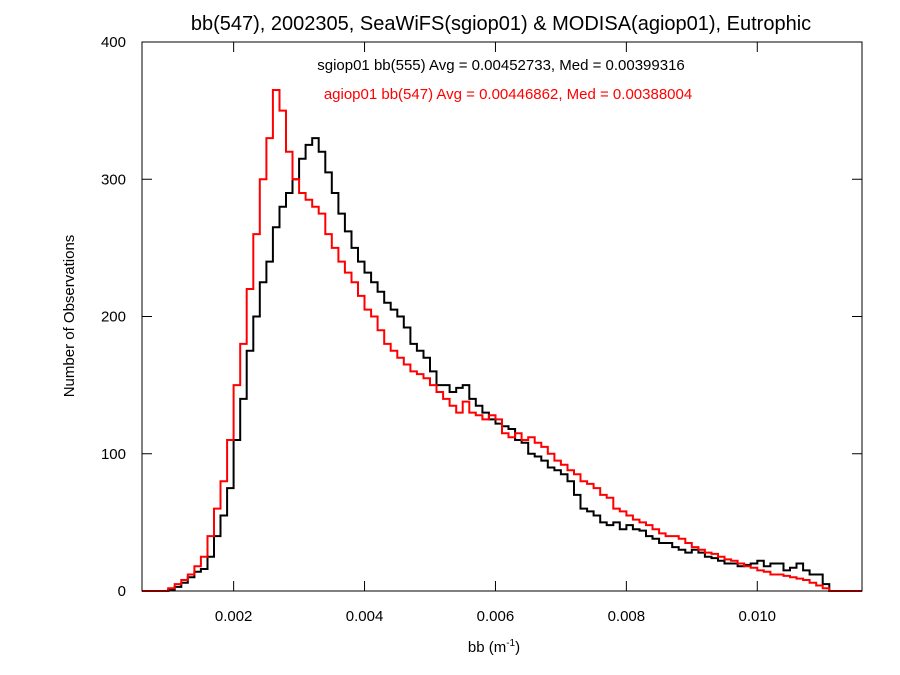 The height and width of the screenshot is (675, 900). What do you see at coordinates (517, 647) in the screenshot?
I see `x-axis-label-close: )` at bounding box center [517, 647].